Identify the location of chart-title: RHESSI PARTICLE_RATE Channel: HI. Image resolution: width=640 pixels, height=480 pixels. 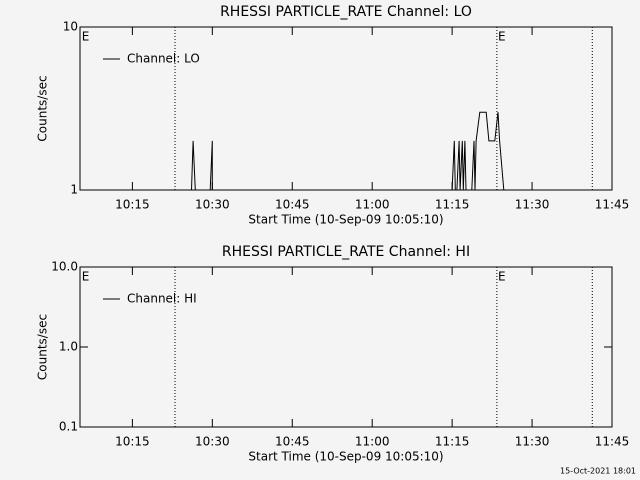
(346, 252).